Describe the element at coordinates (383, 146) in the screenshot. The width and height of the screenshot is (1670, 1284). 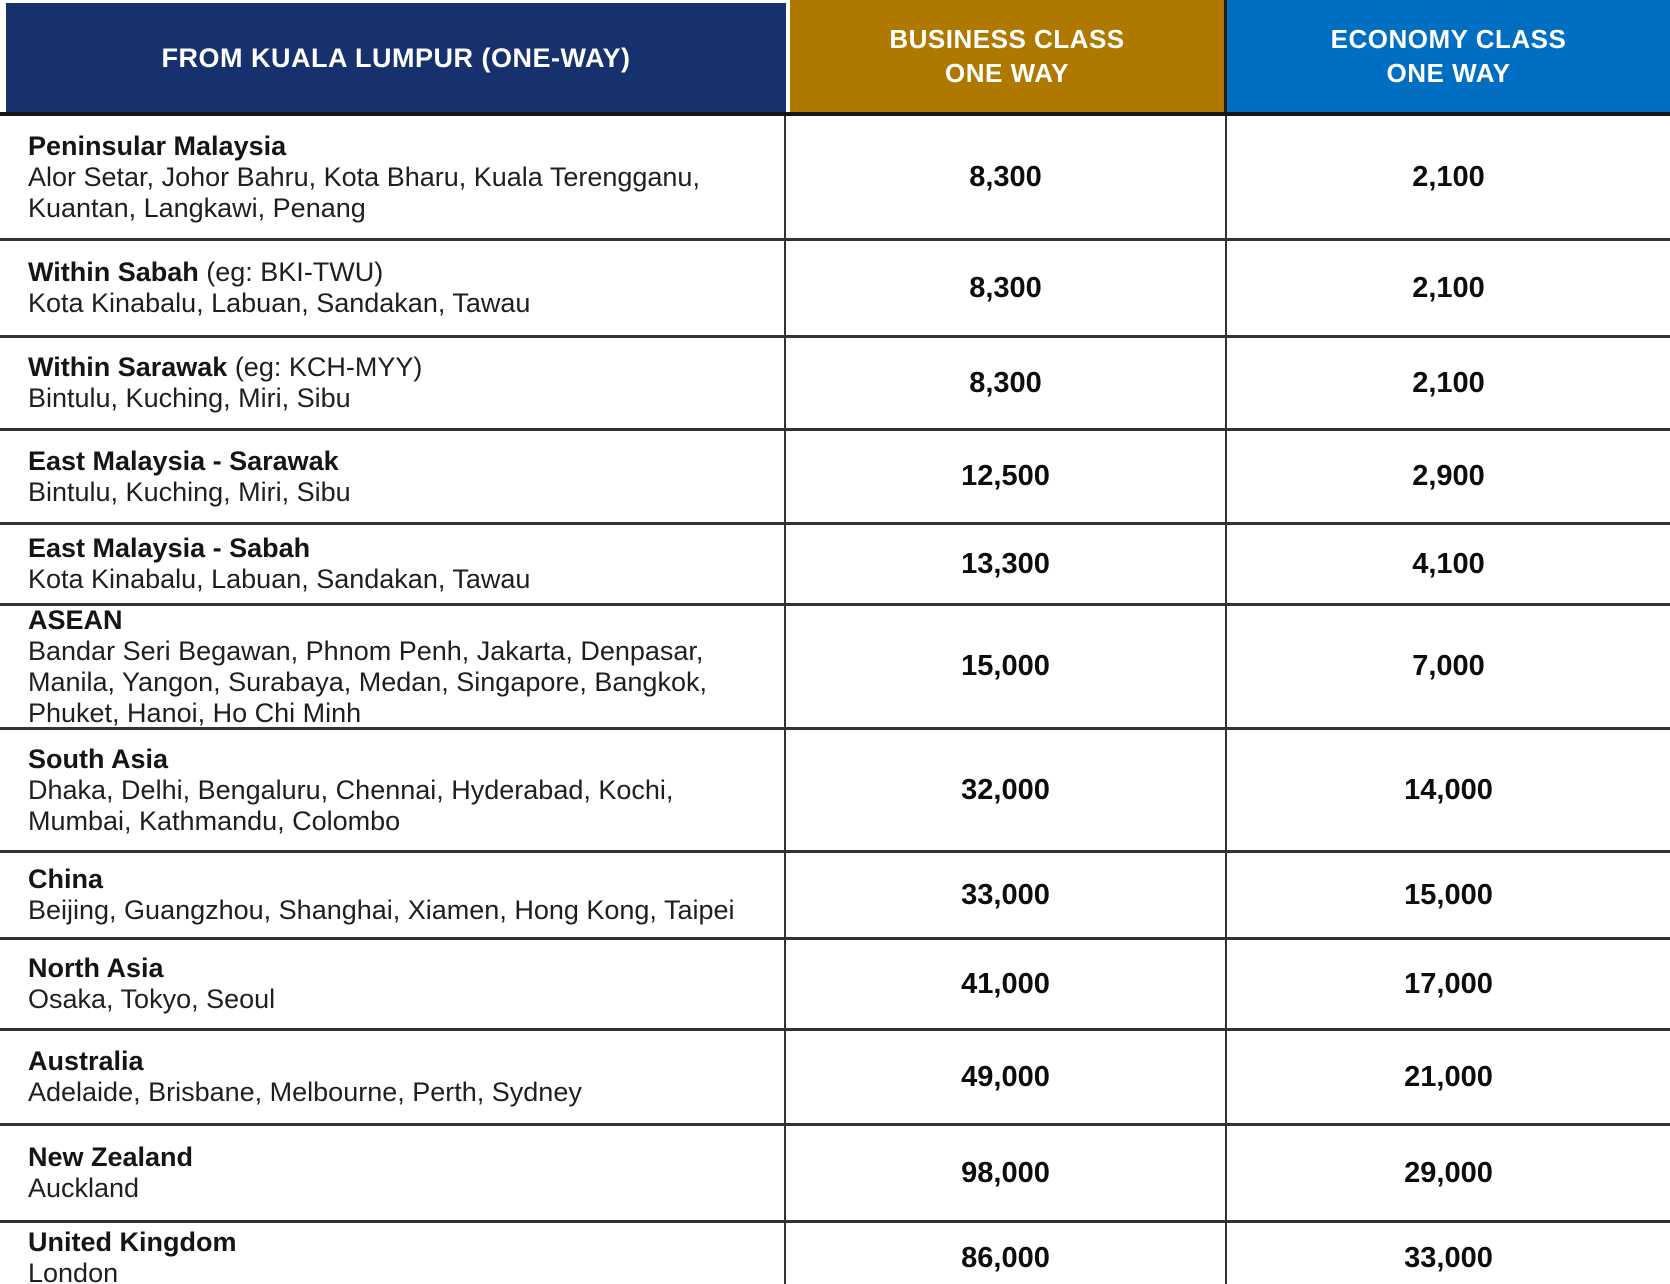
I see `region-heading: Peninsular Malaysia` at that location.